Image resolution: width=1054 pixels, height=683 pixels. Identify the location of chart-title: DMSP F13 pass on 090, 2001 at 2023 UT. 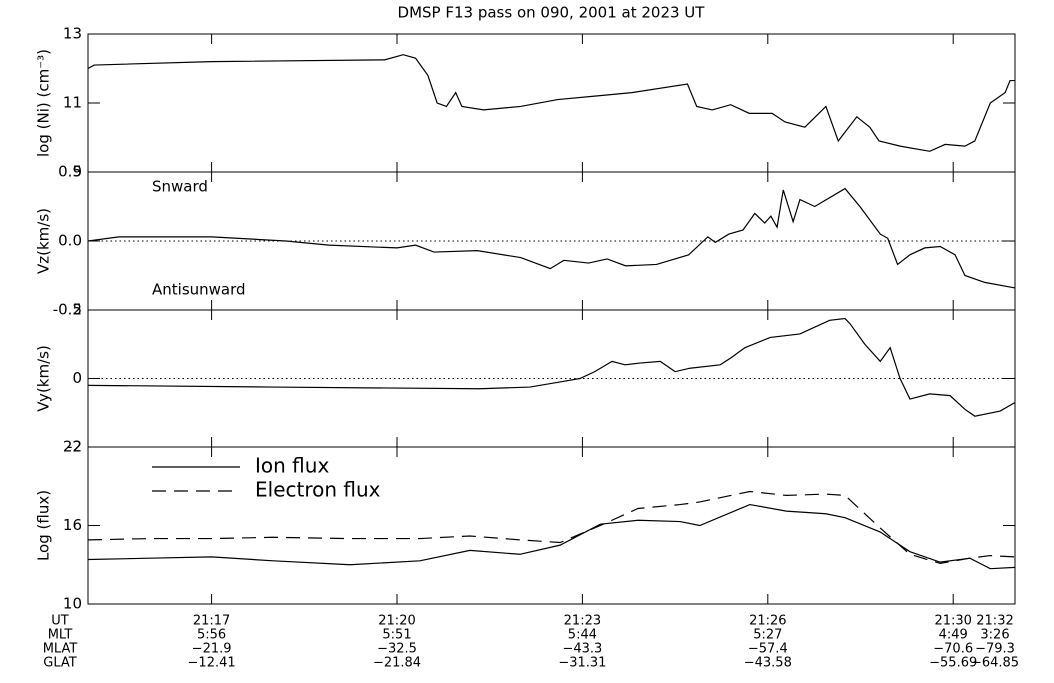
(552, 13).